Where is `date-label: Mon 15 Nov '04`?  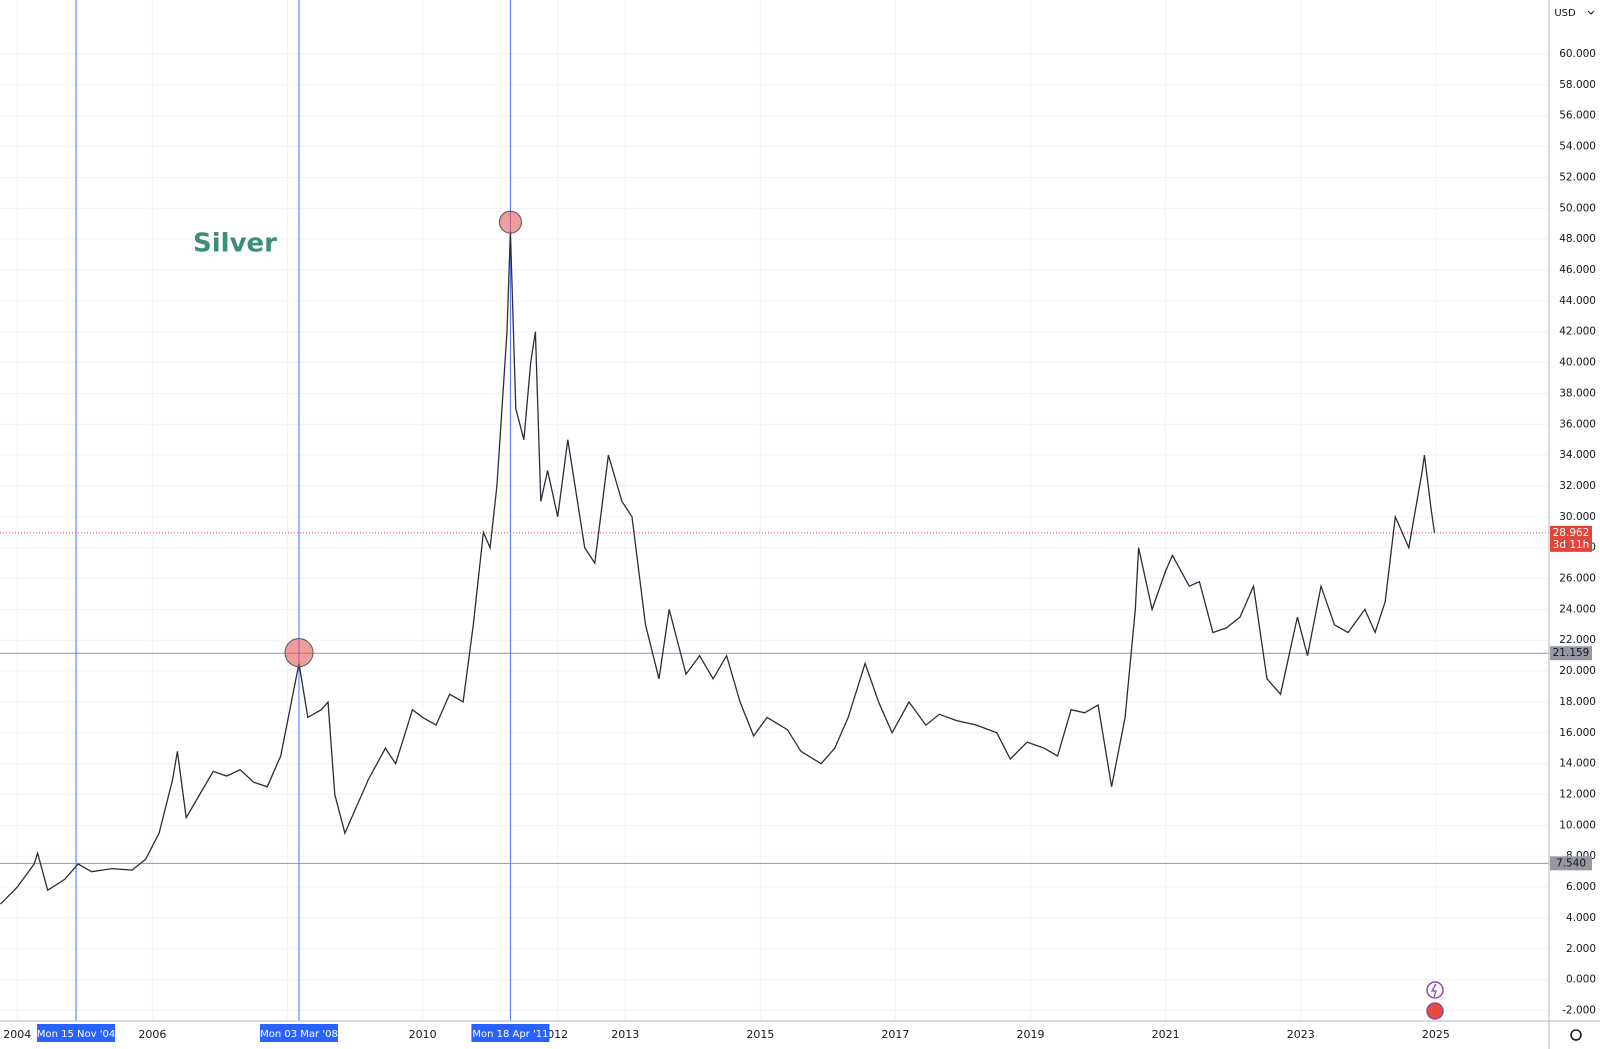 date-label: Mon 15 Nov '04 is located at coordinates (76, 1034).